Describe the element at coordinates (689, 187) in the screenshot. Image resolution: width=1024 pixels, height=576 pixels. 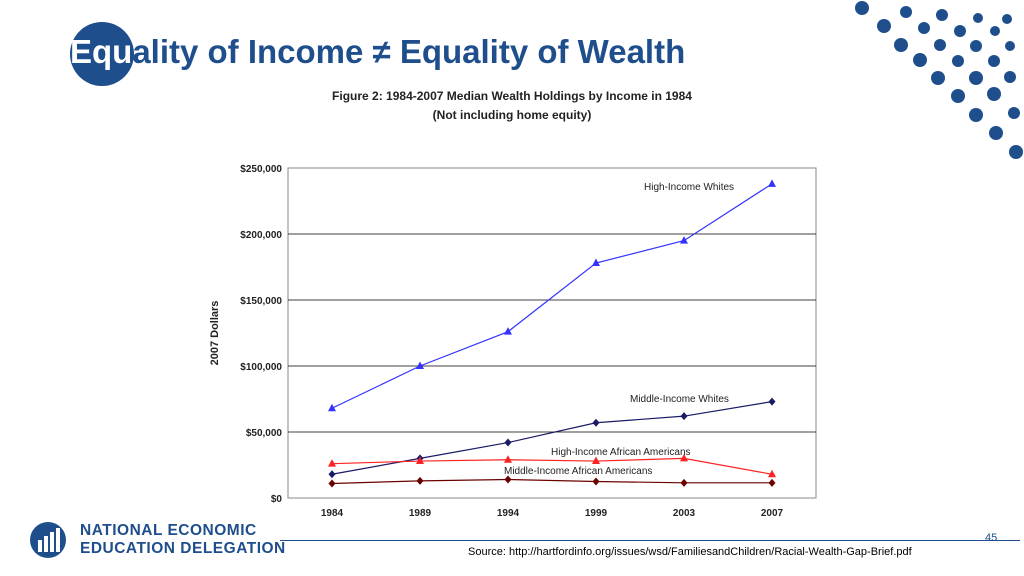
I see `series-label: High-Income Whites` at that location.